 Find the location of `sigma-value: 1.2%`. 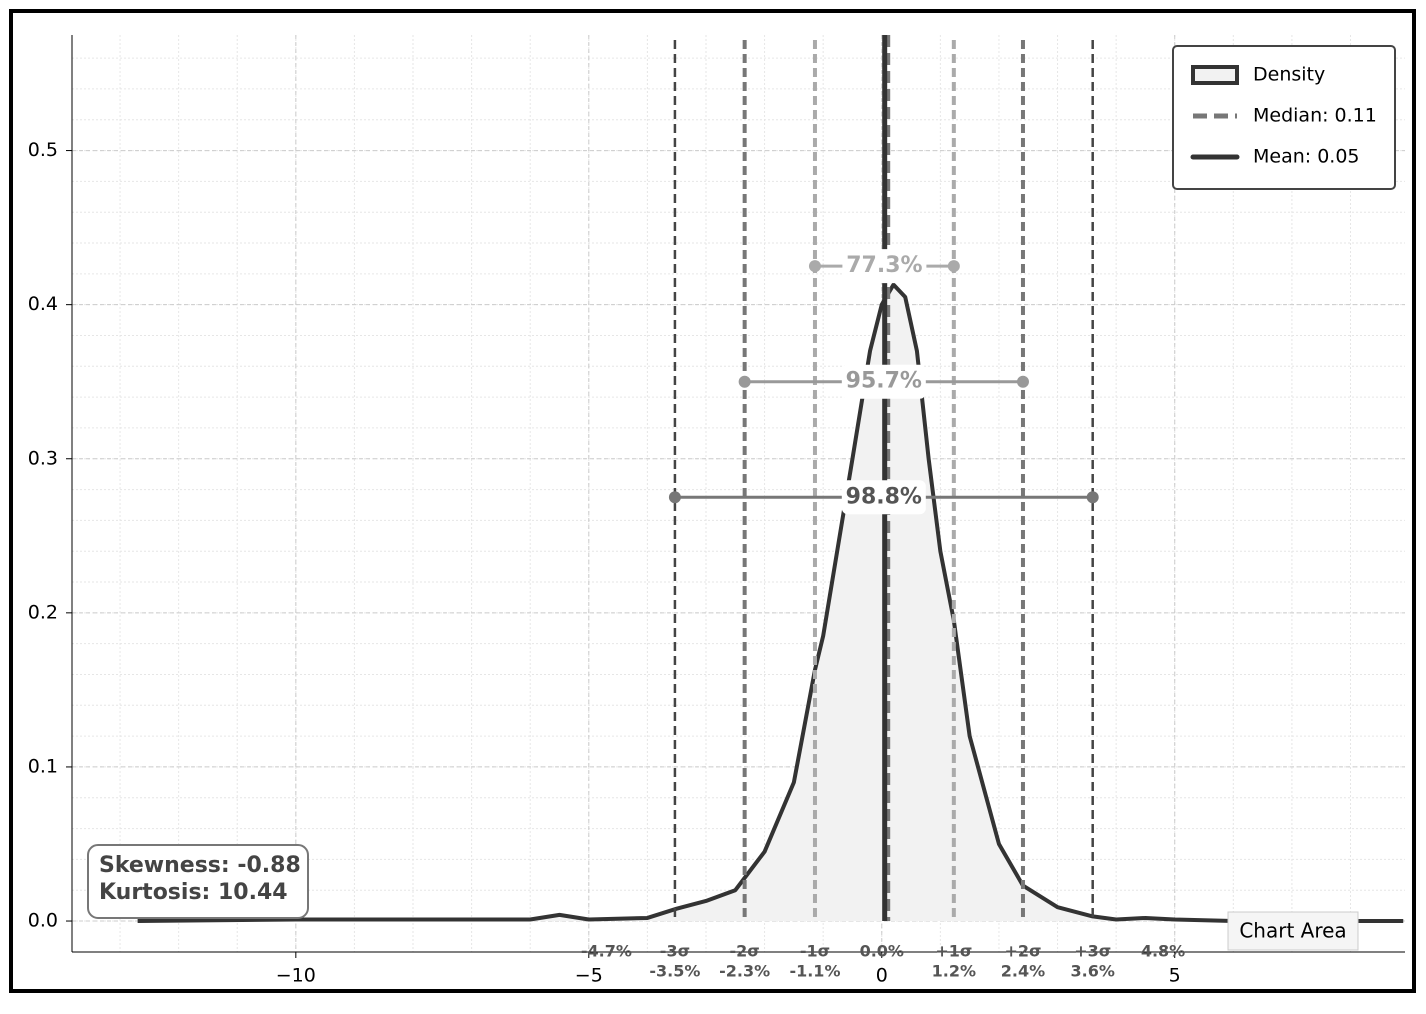

sigma-value: 1.2% is located at coordinates (954, 971).